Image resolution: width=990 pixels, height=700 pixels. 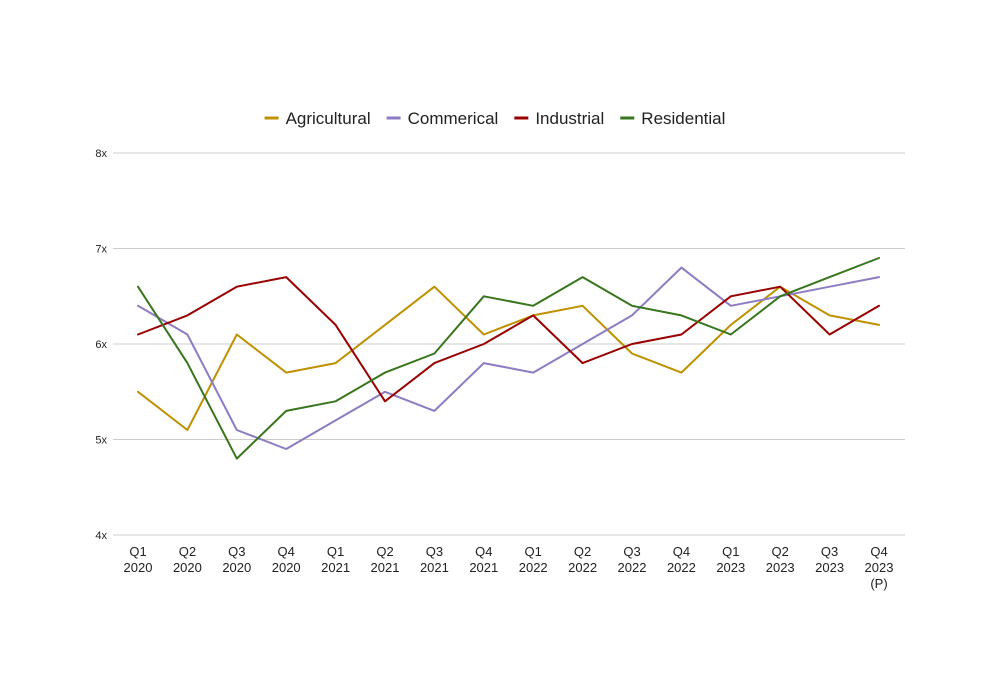 I want to click on legend-label: Industrial, so click(x=569, y=118).